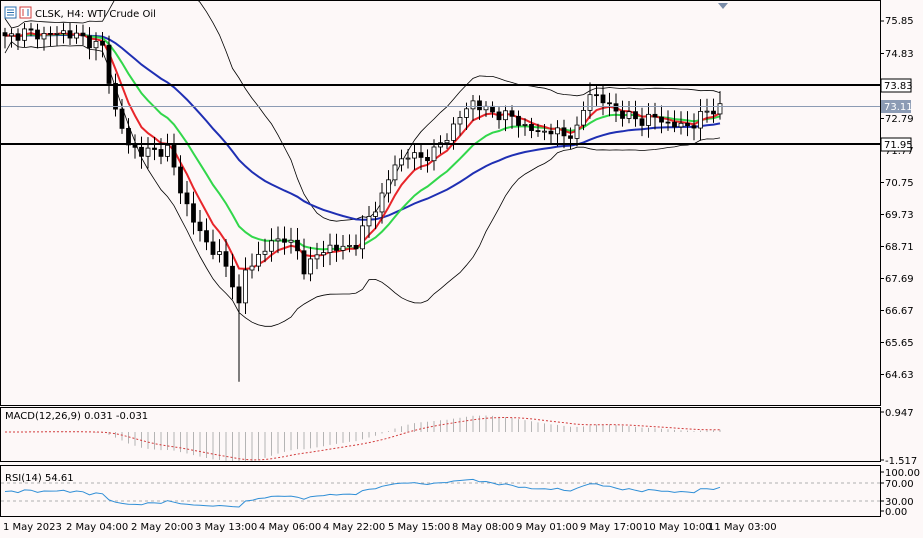 This screenshot has height=538, width=923. What do you see at coordinates (677, 527) in the screenshot?
I see `time-label: 10 May 10:00` at bounding box center [677, 527].